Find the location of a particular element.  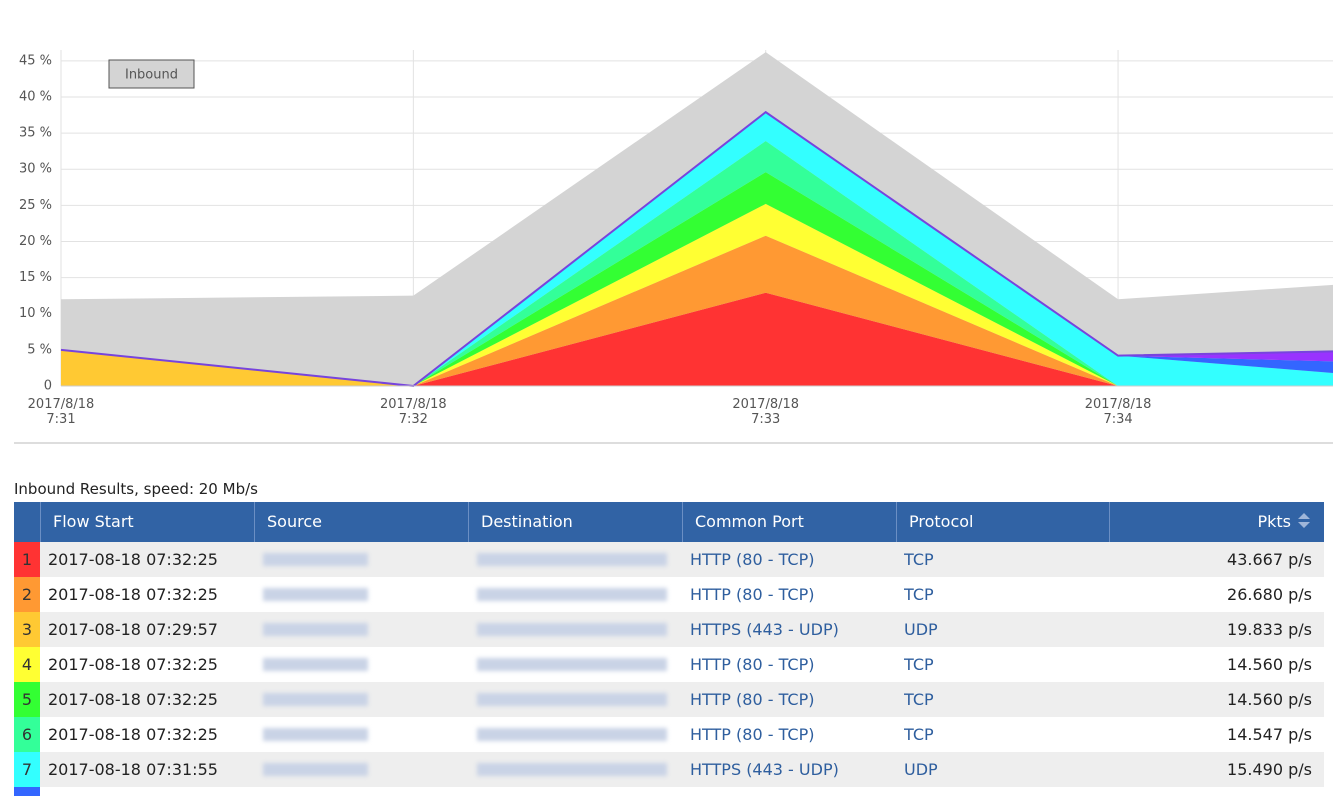

y-tick-label: 25 % is located at coordinates (35, 205).